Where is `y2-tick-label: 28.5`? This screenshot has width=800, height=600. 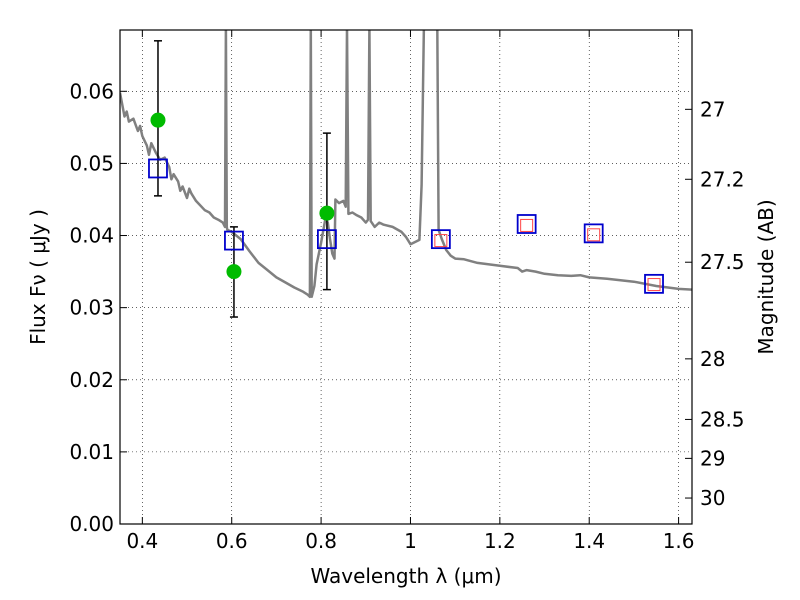
y2-tick-label: 28.5 is located at coordinates (722, 419).